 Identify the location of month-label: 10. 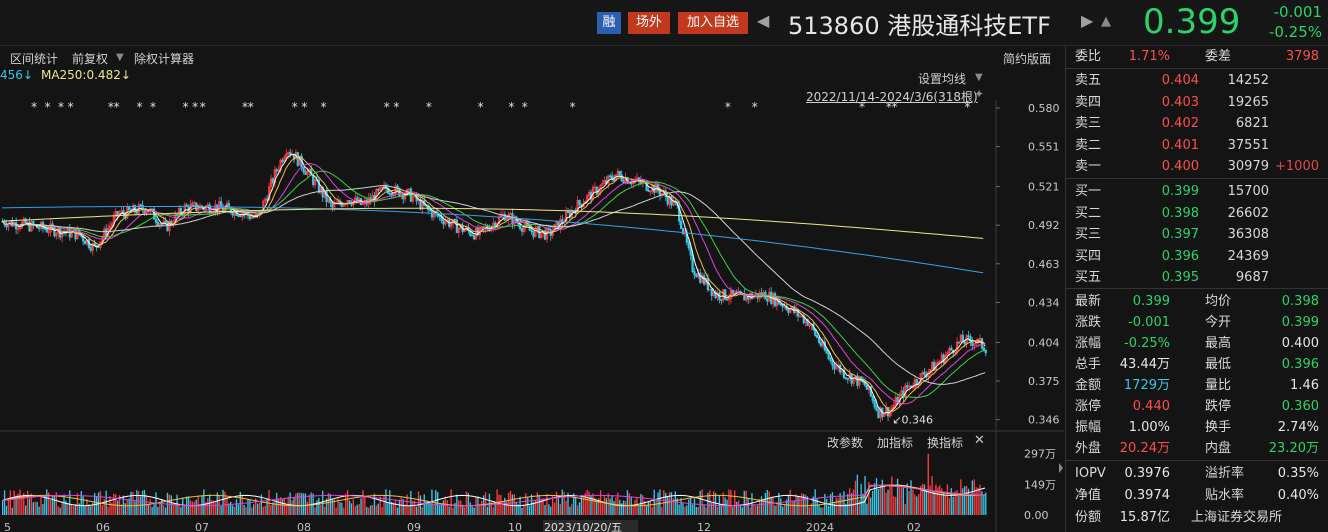
(515, 526).